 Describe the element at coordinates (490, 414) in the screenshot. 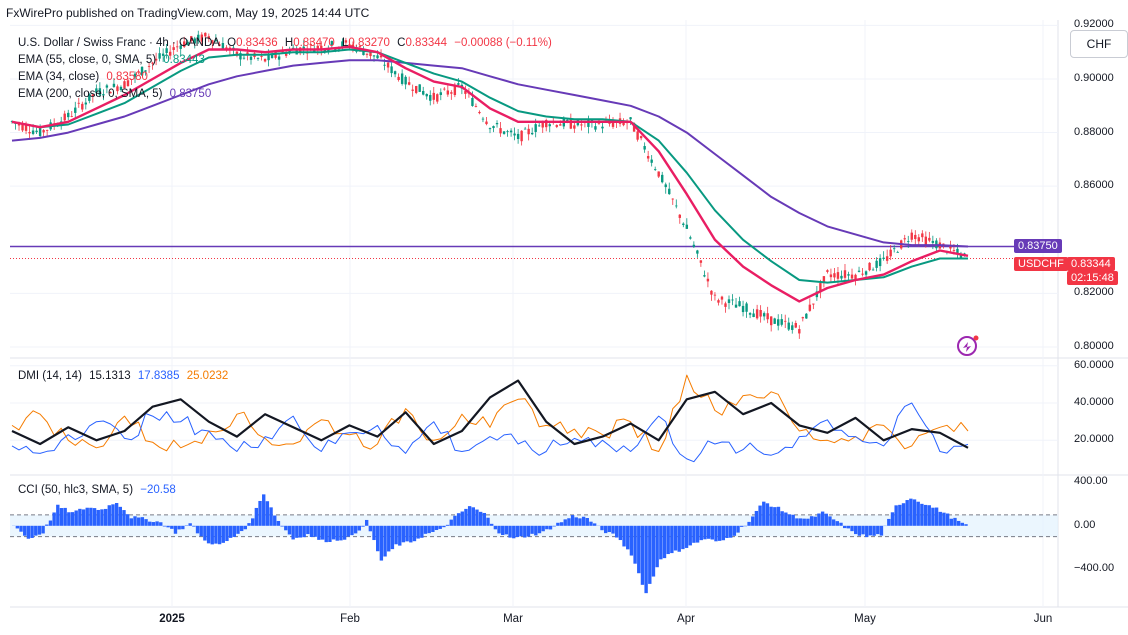

I see `dmi-adx-line` at that location.